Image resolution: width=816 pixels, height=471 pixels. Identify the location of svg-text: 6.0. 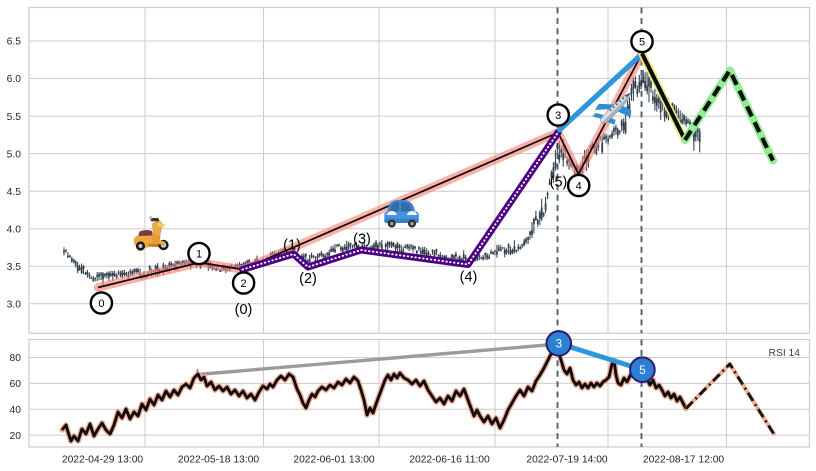
(14, 79).